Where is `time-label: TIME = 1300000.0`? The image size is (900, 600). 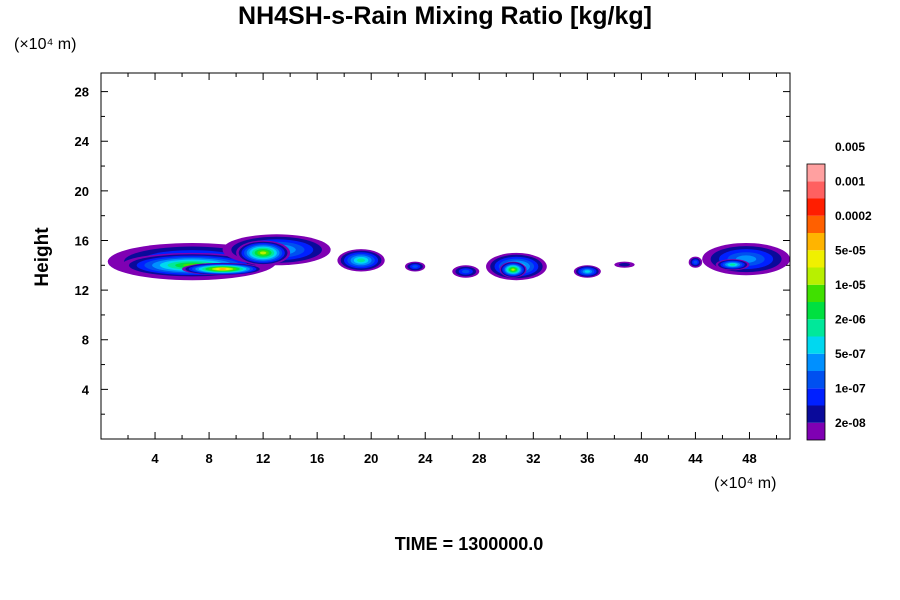
time-label: TIME = 1300000.0 is located at coordinates (469, 544).